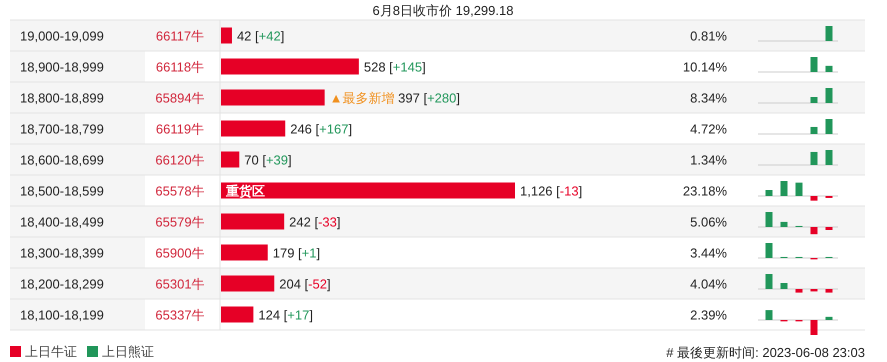 This screenshot has width=887, height=362. What do you see at coordinates (260, 36) in the screenshot?
I see `data-label: 42 [+42]` at bounding box center [260, 36].